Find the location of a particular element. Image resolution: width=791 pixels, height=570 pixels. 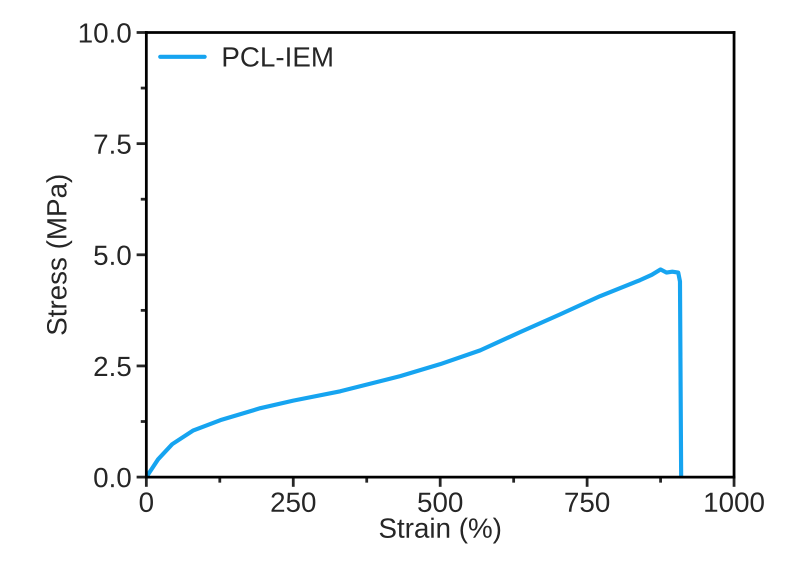

y-tick-label: 7.5 is located at coordinates (112, 144).